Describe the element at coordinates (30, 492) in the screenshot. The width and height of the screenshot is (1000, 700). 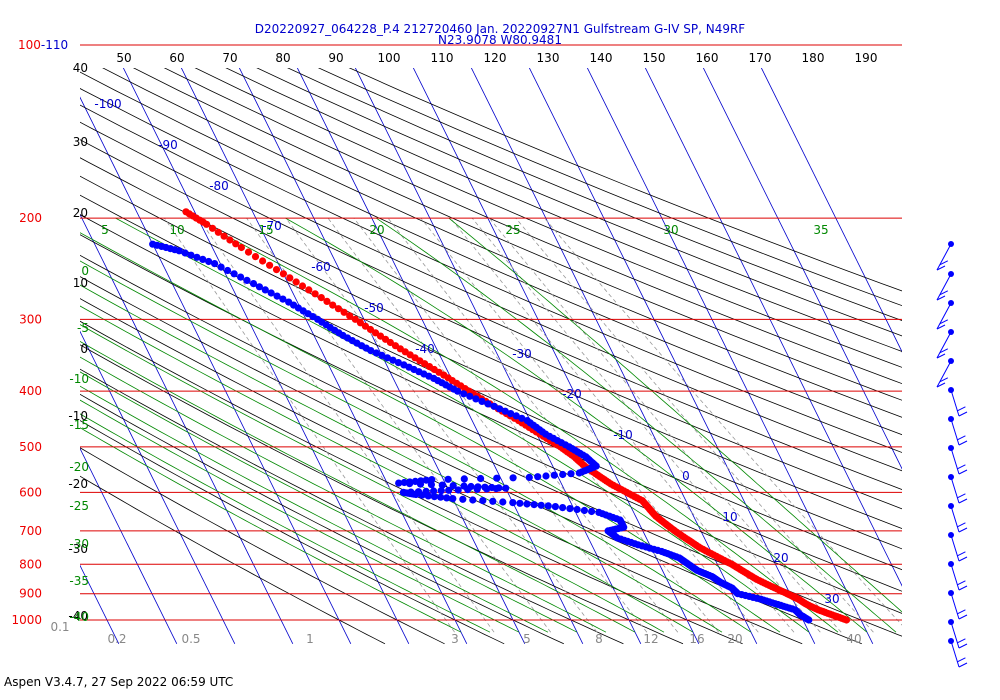
I see `pressure-label: 600` at that location.